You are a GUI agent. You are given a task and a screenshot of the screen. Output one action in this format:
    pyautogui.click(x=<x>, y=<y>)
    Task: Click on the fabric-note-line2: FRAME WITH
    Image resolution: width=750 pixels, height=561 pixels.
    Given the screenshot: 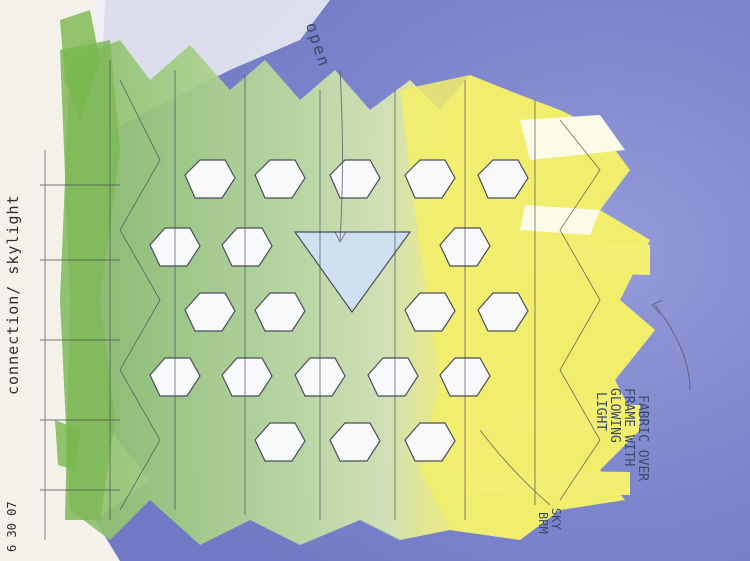 What is the action you would take?
    pyautogui.click(x=628, y=427)
    